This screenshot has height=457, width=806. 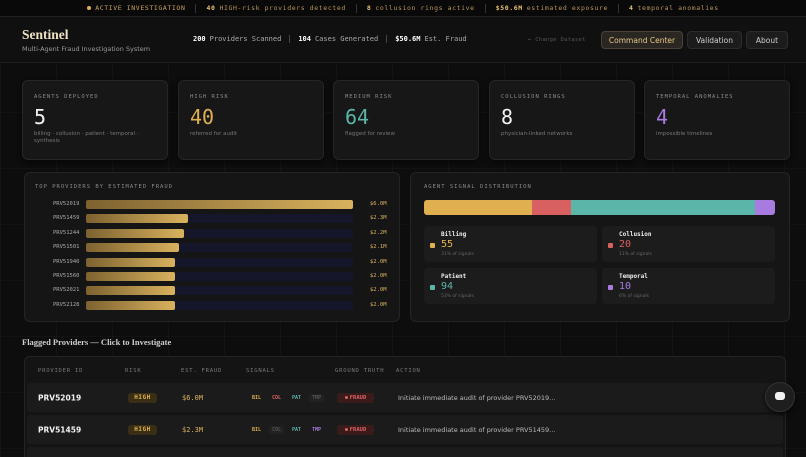 I want to click on signal-name: Temporal, so click(x=633, y=276).